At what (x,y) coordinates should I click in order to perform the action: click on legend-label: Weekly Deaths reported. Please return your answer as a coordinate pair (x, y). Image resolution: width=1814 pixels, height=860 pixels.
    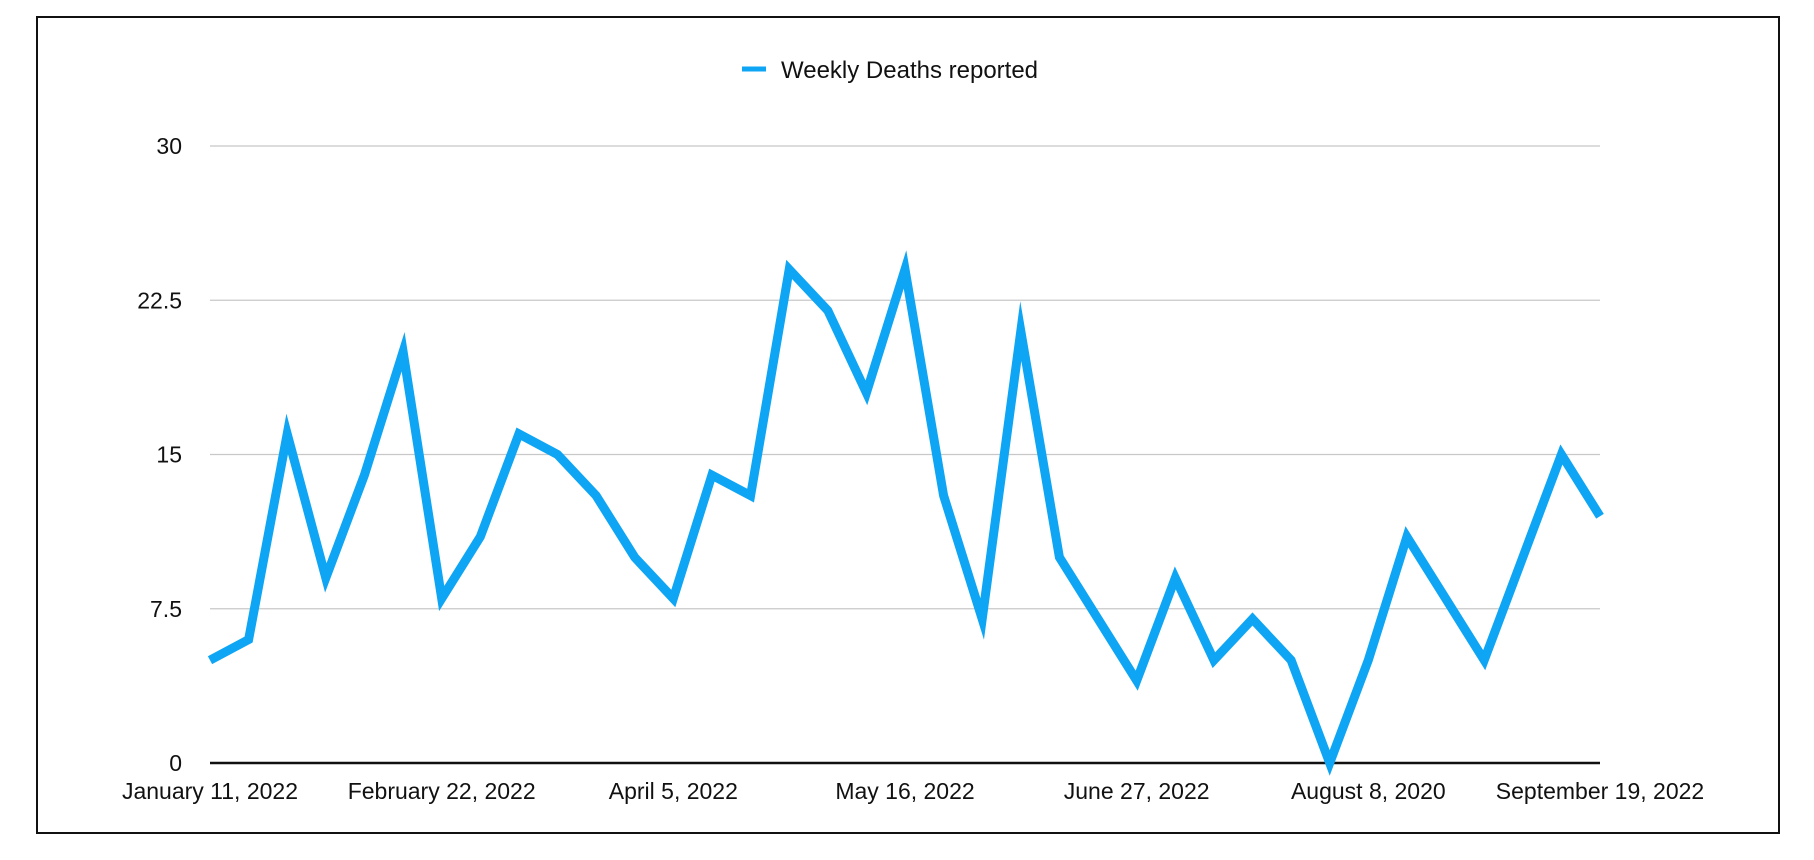
    Looking at the image, I should click on (909, 70).